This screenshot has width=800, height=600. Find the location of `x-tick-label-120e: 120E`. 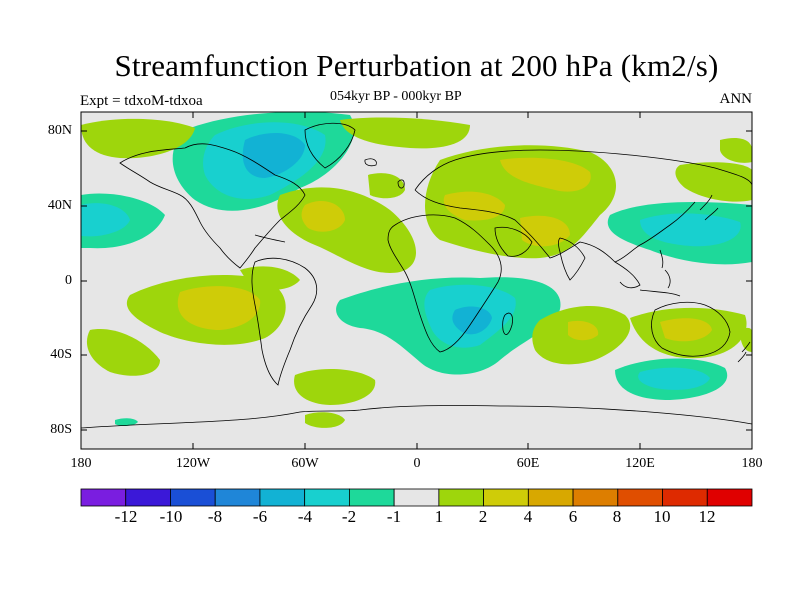

x-tick-label-120e: 120E is located at coordinates (640, 463).